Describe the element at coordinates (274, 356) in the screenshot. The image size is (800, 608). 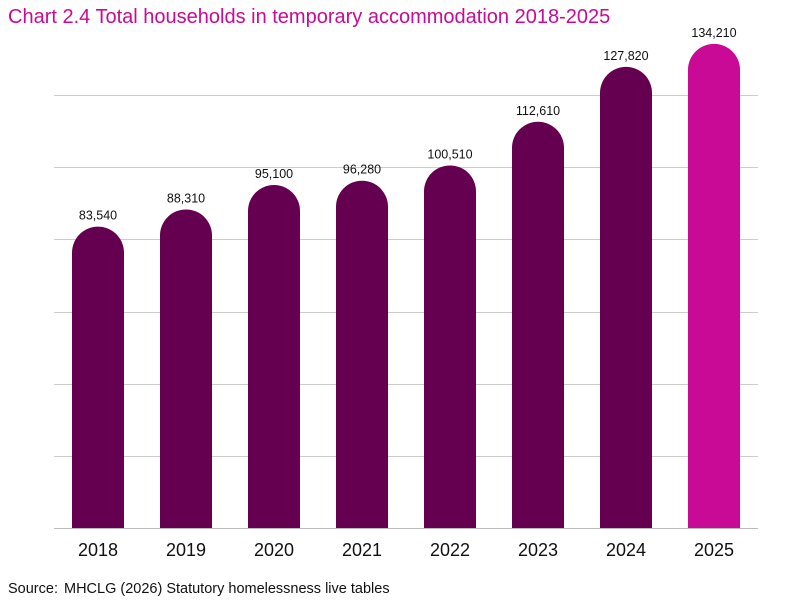
I see `bar-2020` at that location.